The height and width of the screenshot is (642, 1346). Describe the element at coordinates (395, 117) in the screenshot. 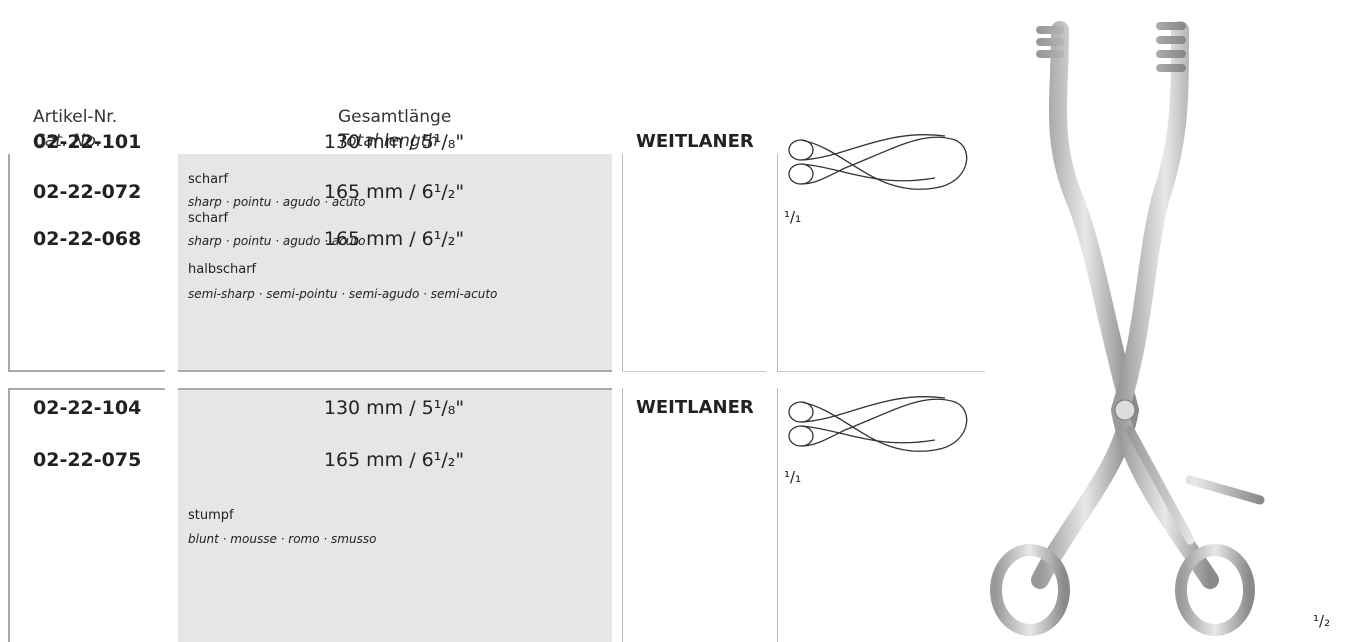

I see `header-length: Gesamtlänge` at that location.